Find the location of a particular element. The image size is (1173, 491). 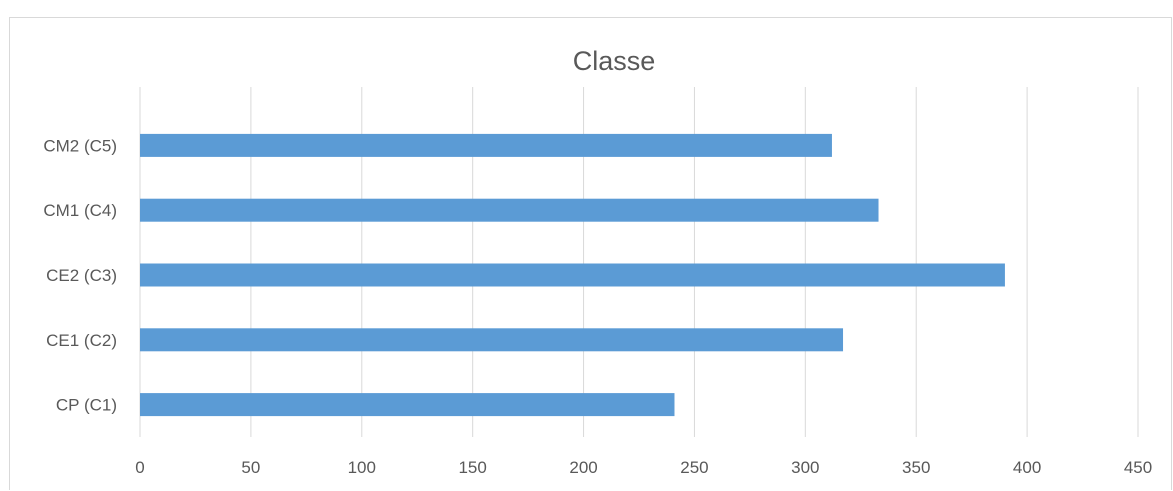

x-tick-label: 400 is located at coordinates (1027, 467).